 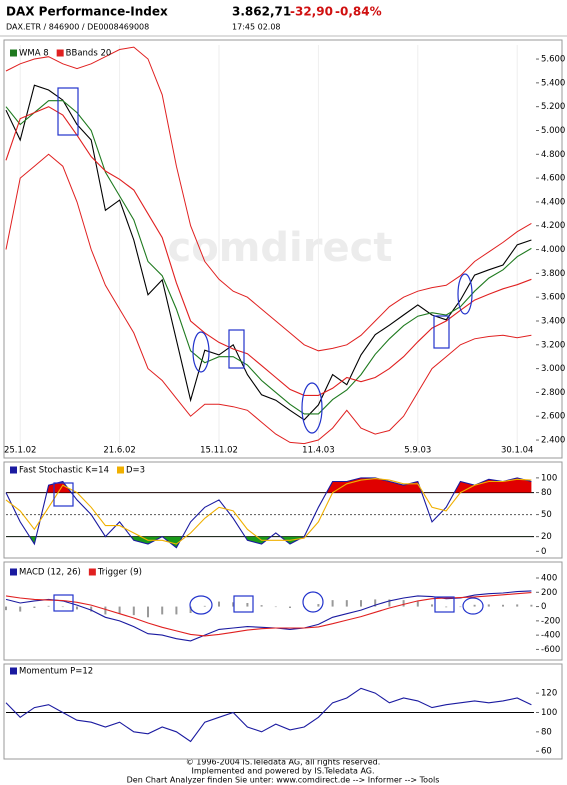 I want to click on y-tick-label: 3.600, so click(x=553, y=298).